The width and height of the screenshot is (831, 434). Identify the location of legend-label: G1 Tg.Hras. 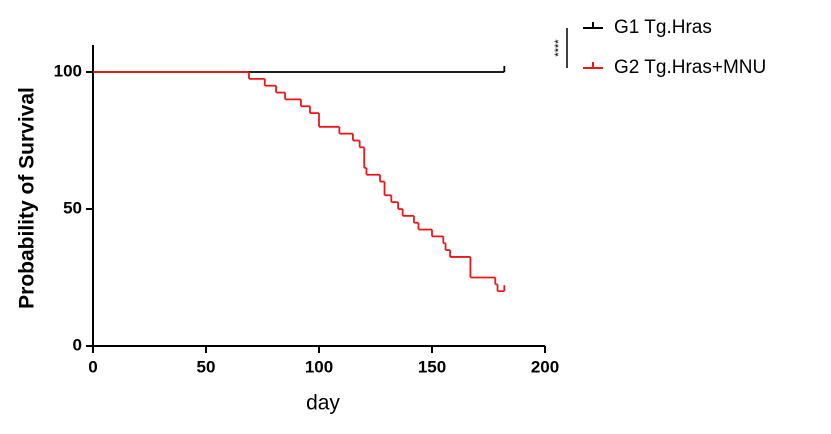
(663, 27).